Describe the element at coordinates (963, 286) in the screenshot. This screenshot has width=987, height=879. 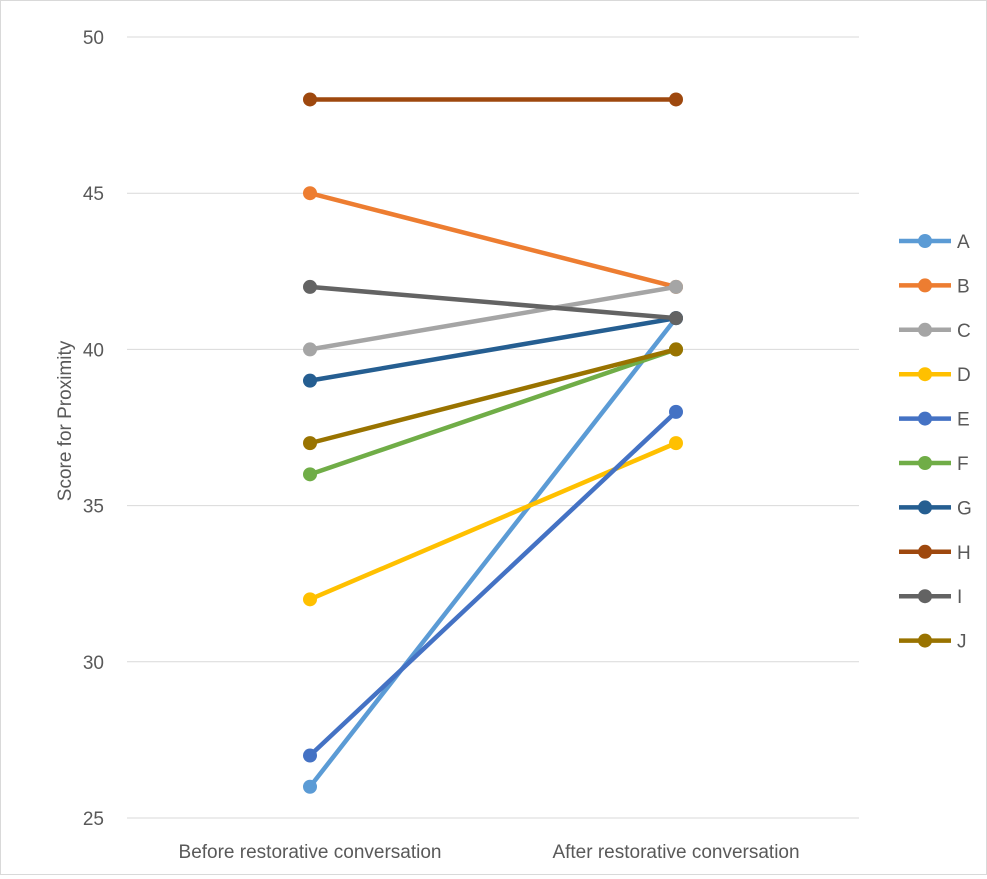
I see `legend-label: B` at that location.